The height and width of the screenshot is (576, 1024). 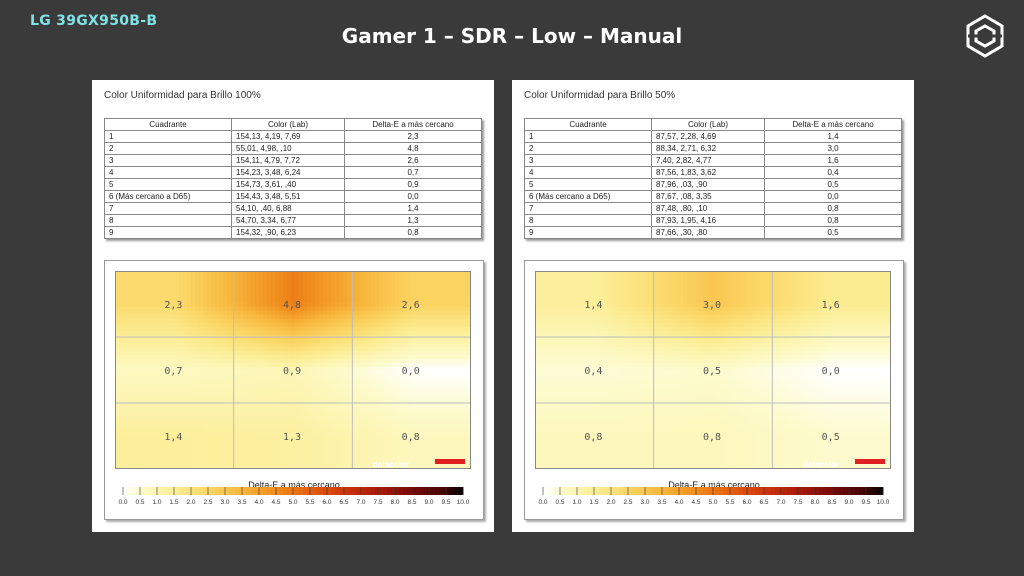 What do you see at coordinates (413, 196) in the screenshot?
I see `delta-e-cell: 0,0` at bounding box center [413, 196].